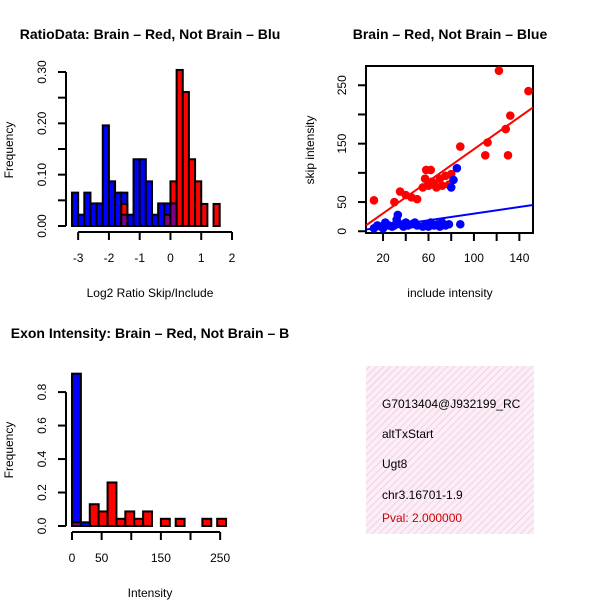  I want to click on ratio-y-tick-label: 0.00, so click(42, 226).